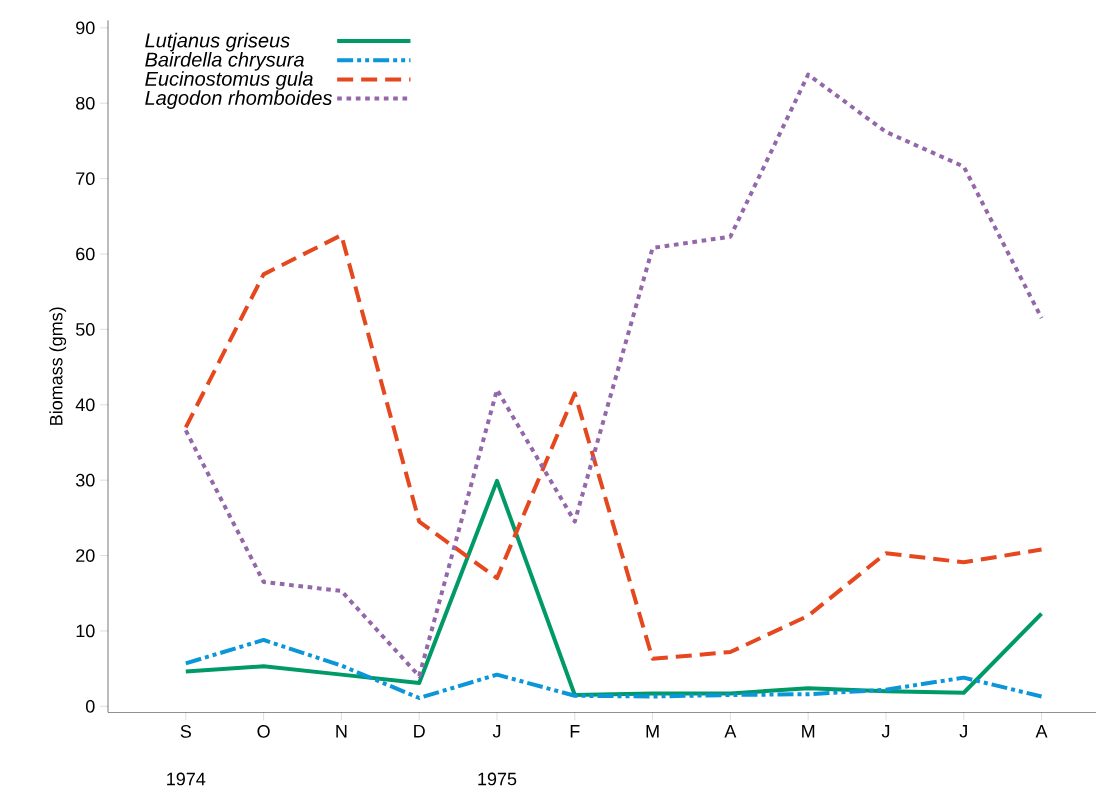  What do you see at coordinates (85, 178) in the screenshot?
I see `y-tick-label: 70` at bounding box center [85, 178].